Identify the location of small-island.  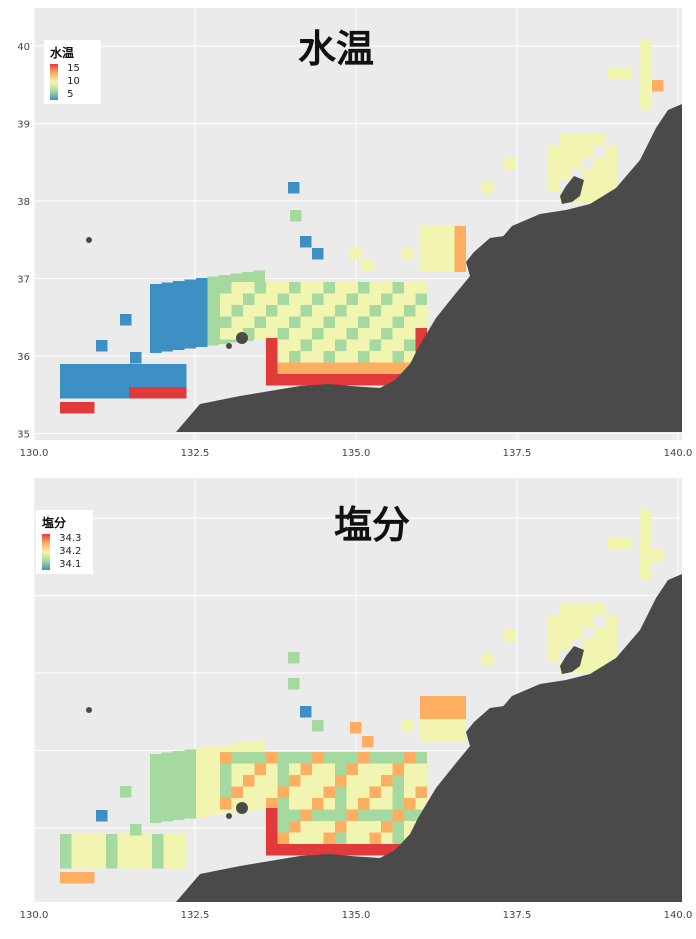
(89, 240).